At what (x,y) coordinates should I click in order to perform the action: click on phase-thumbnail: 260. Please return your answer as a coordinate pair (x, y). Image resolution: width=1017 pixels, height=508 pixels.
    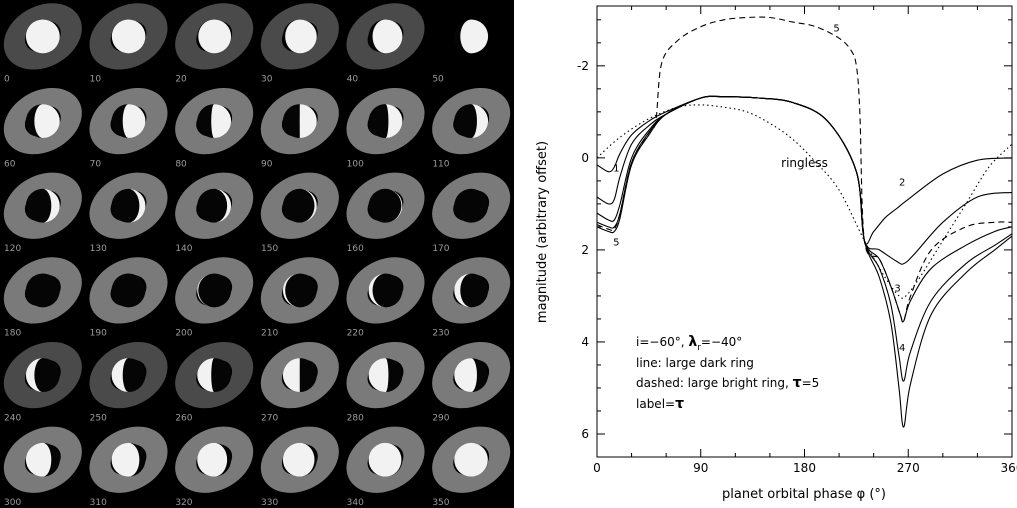
    Looking at the image, I should click on (214, 382).